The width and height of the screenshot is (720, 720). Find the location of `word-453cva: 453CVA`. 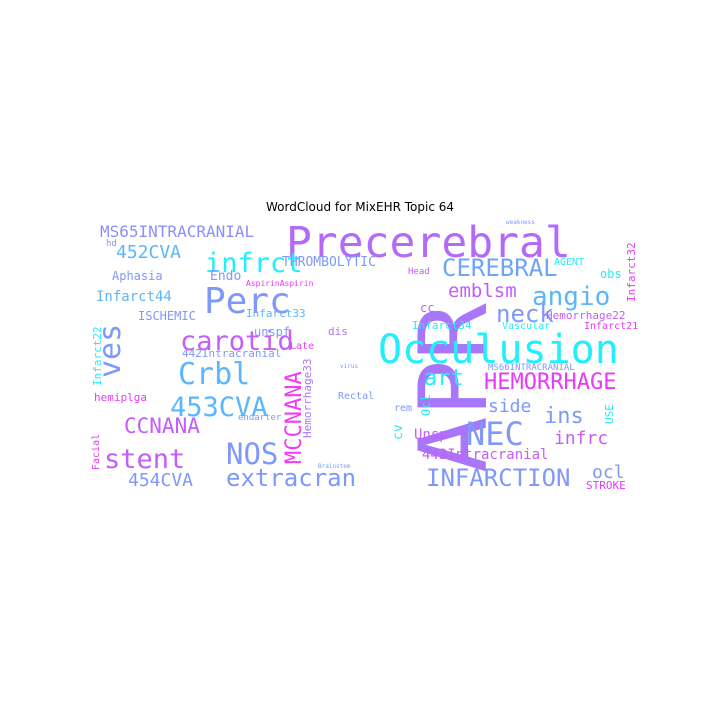

word-453cva: 453CVA is located at coordinates (219, 407).